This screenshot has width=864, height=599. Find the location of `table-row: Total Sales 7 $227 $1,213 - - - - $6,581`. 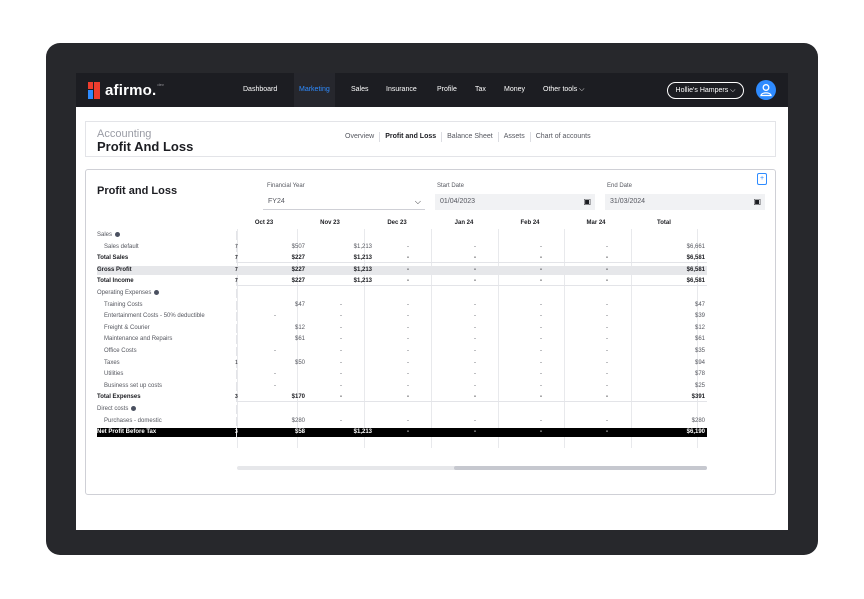

table-row: Total Sales 7 $227 $1,213 - - - - $6,581 is located at coordinates (402, 259).